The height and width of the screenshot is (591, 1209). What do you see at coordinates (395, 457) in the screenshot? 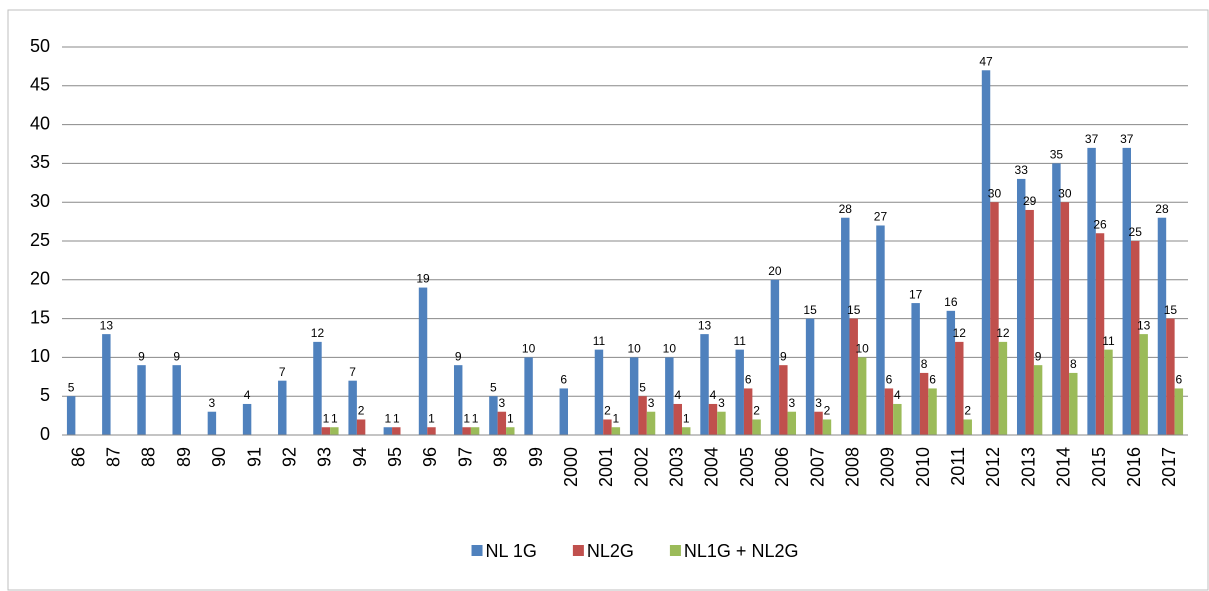
I see `x-tick-label: 95` at bounding box center [395, 457].